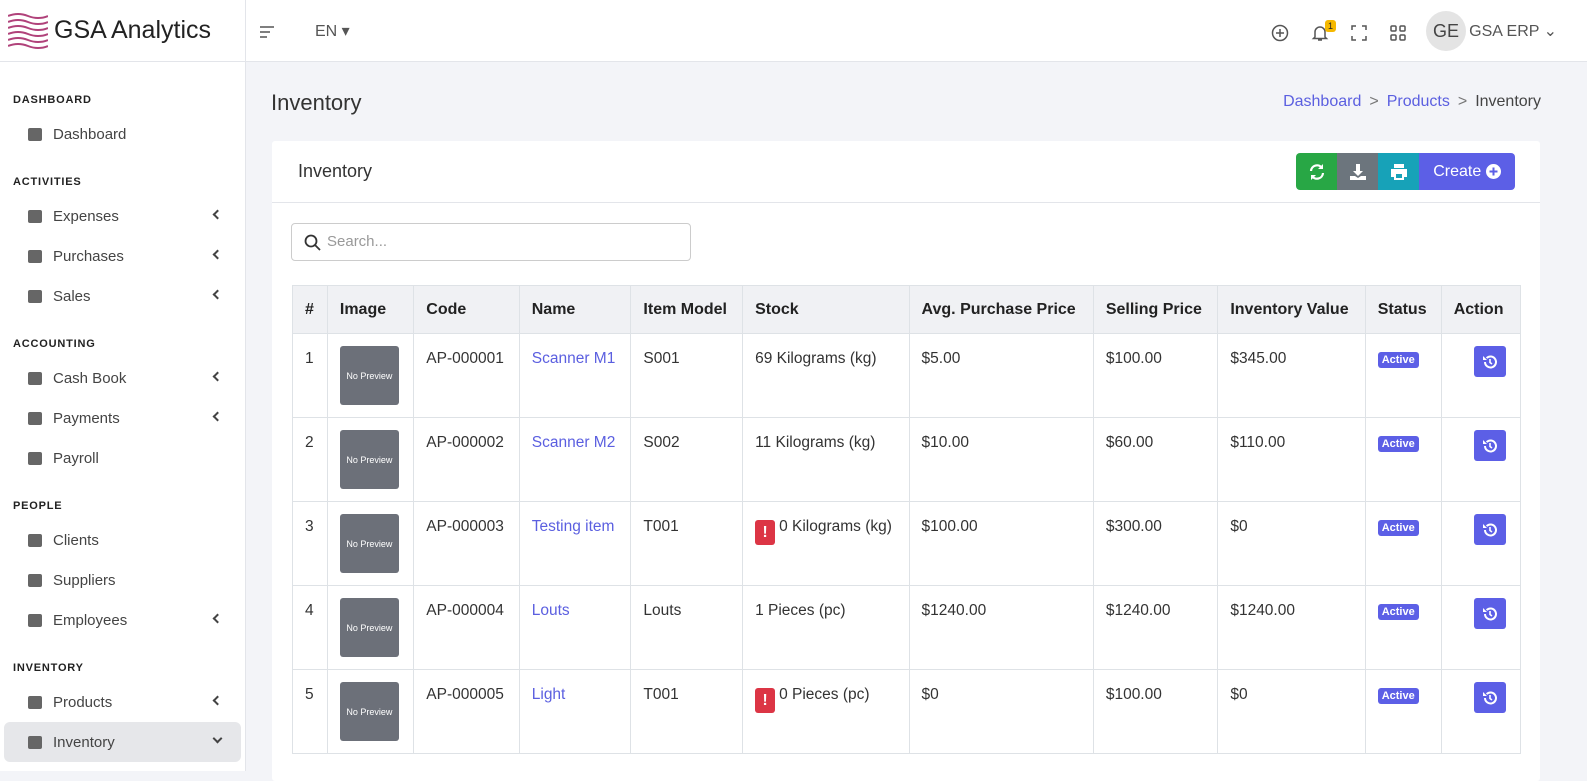 This screenshot has height=781, width=1587. What do you see at coordinates (687, 459) in the screenshot?
I see `item-model: S002` at bounding box center [687, 459].